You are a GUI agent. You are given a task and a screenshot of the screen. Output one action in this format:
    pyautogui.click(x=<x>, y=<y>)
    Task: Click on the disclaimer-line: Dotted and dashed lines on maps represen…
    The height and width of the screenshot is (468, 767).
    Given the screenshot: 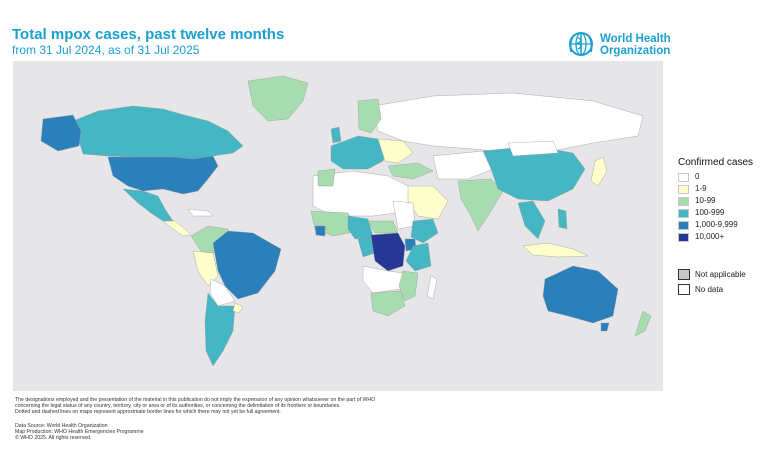 What is the action you would take?
    pyautogui.click(x=148, y=412)
    